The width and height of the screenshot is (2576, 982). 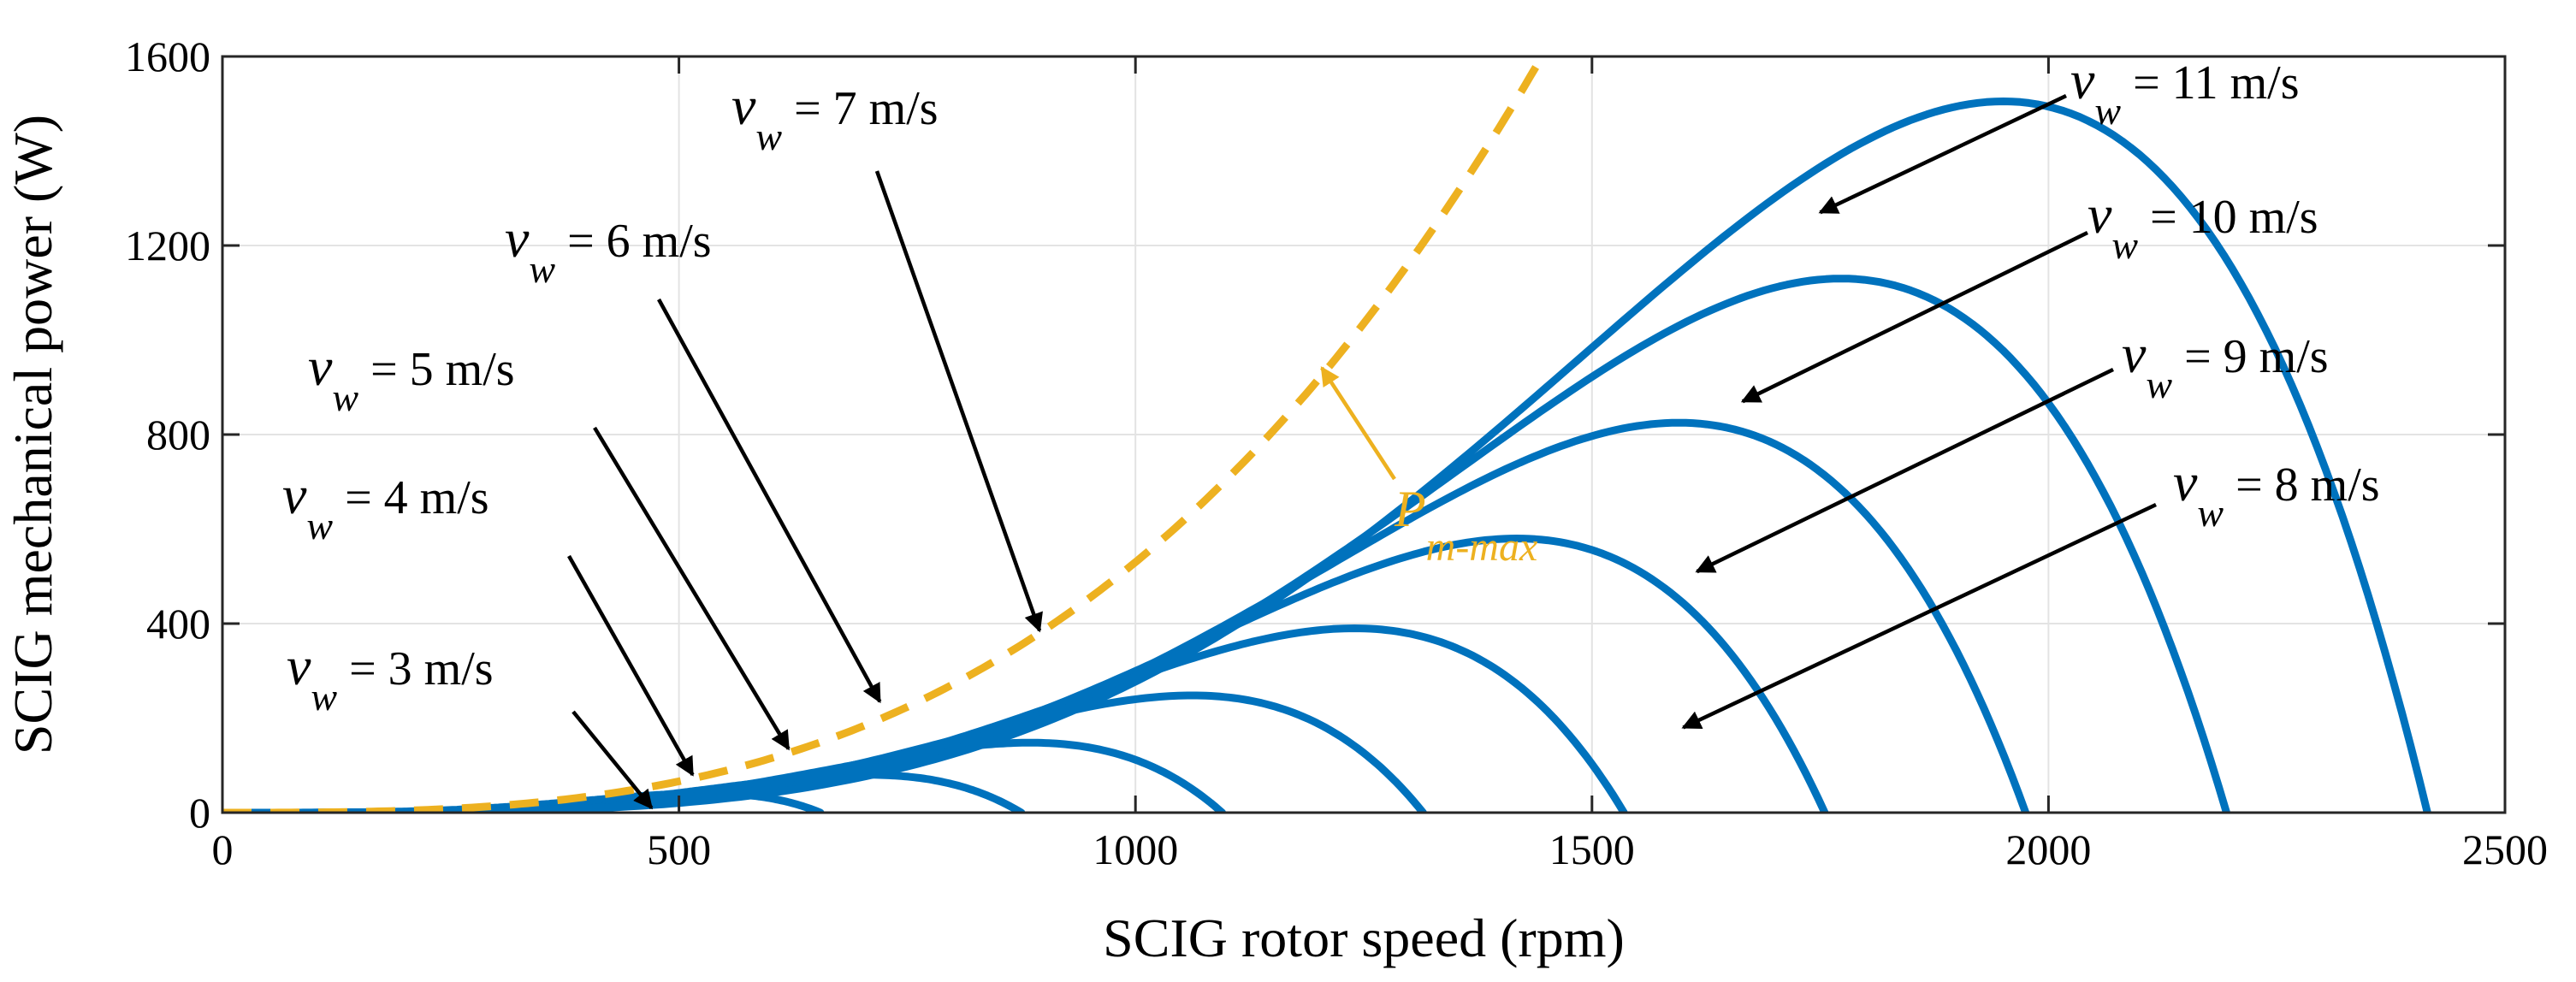 I want to click on annotation-label: vw = 5 m/s, so click(x=411, y=377).